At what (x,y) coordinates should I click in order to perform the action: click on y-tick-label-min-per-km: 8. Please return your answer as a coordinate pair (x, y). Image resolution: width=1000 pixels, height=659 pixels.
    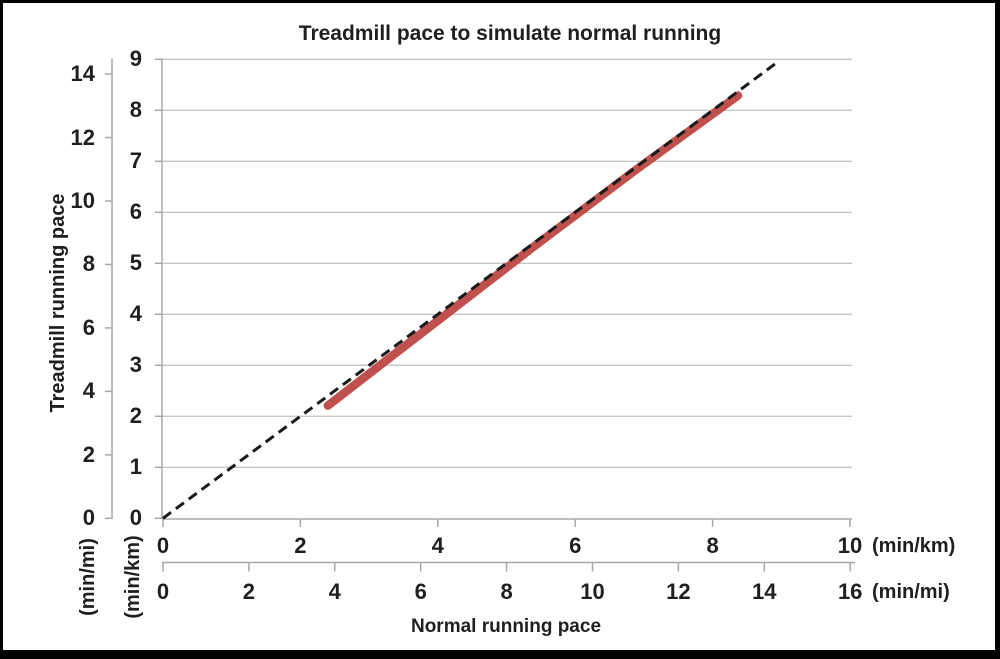
    Looking at the image, I should click on (135, 110).